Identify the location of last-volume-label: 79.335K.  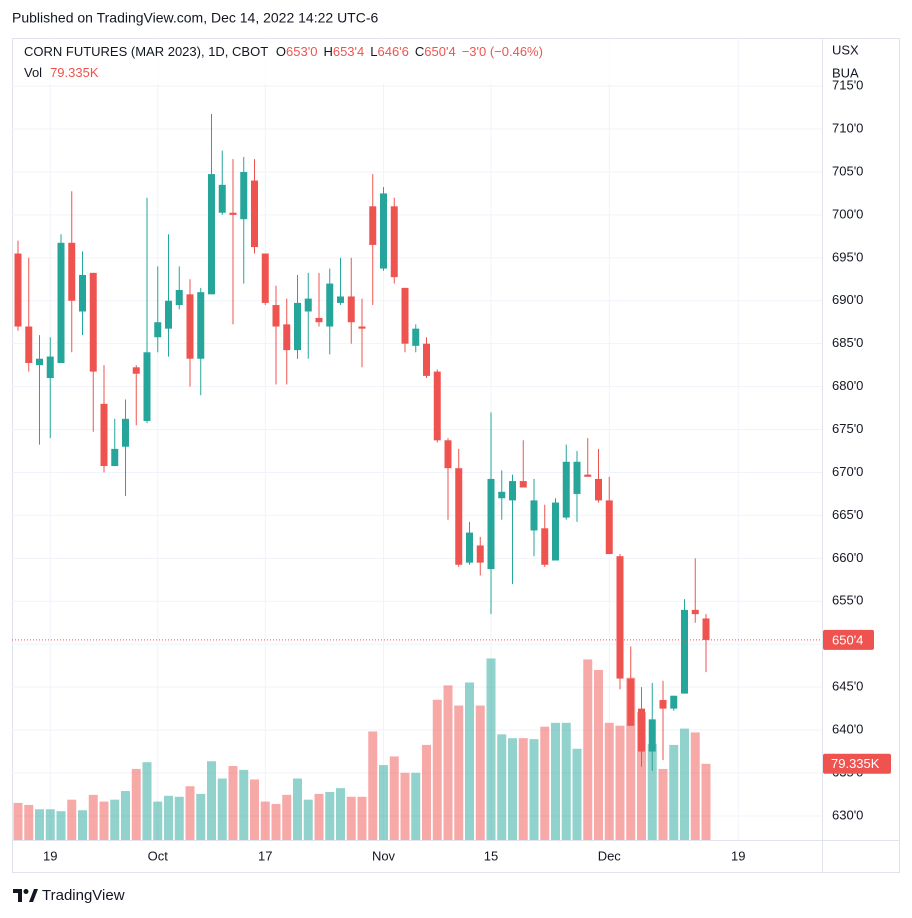
(855, 763).